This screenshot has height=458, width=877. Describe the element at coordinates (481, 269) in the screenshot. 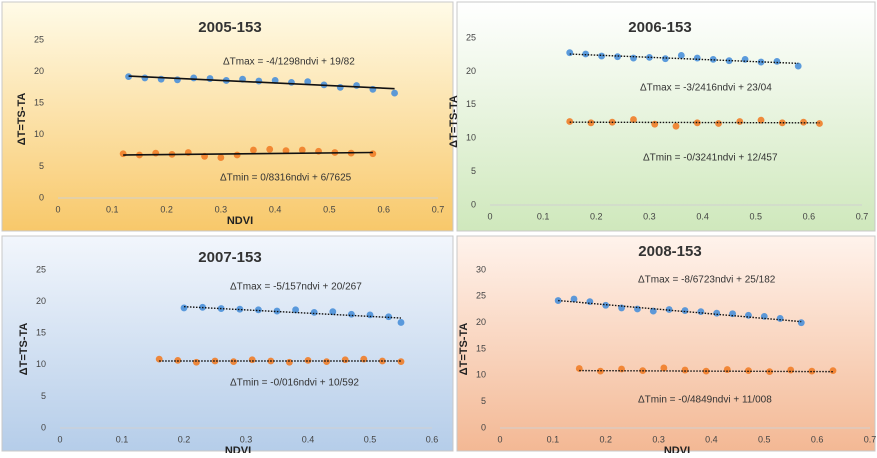

I see `y-tick-label: 30` at that location.